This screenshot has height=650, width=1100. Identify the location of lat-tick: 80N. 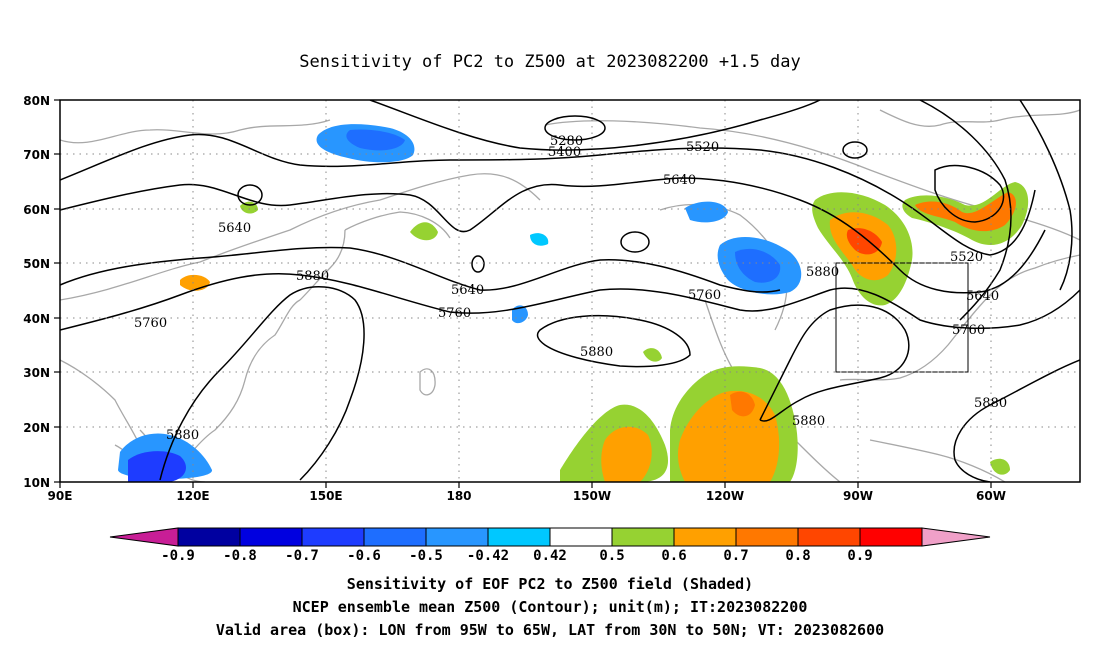
(36, 101).